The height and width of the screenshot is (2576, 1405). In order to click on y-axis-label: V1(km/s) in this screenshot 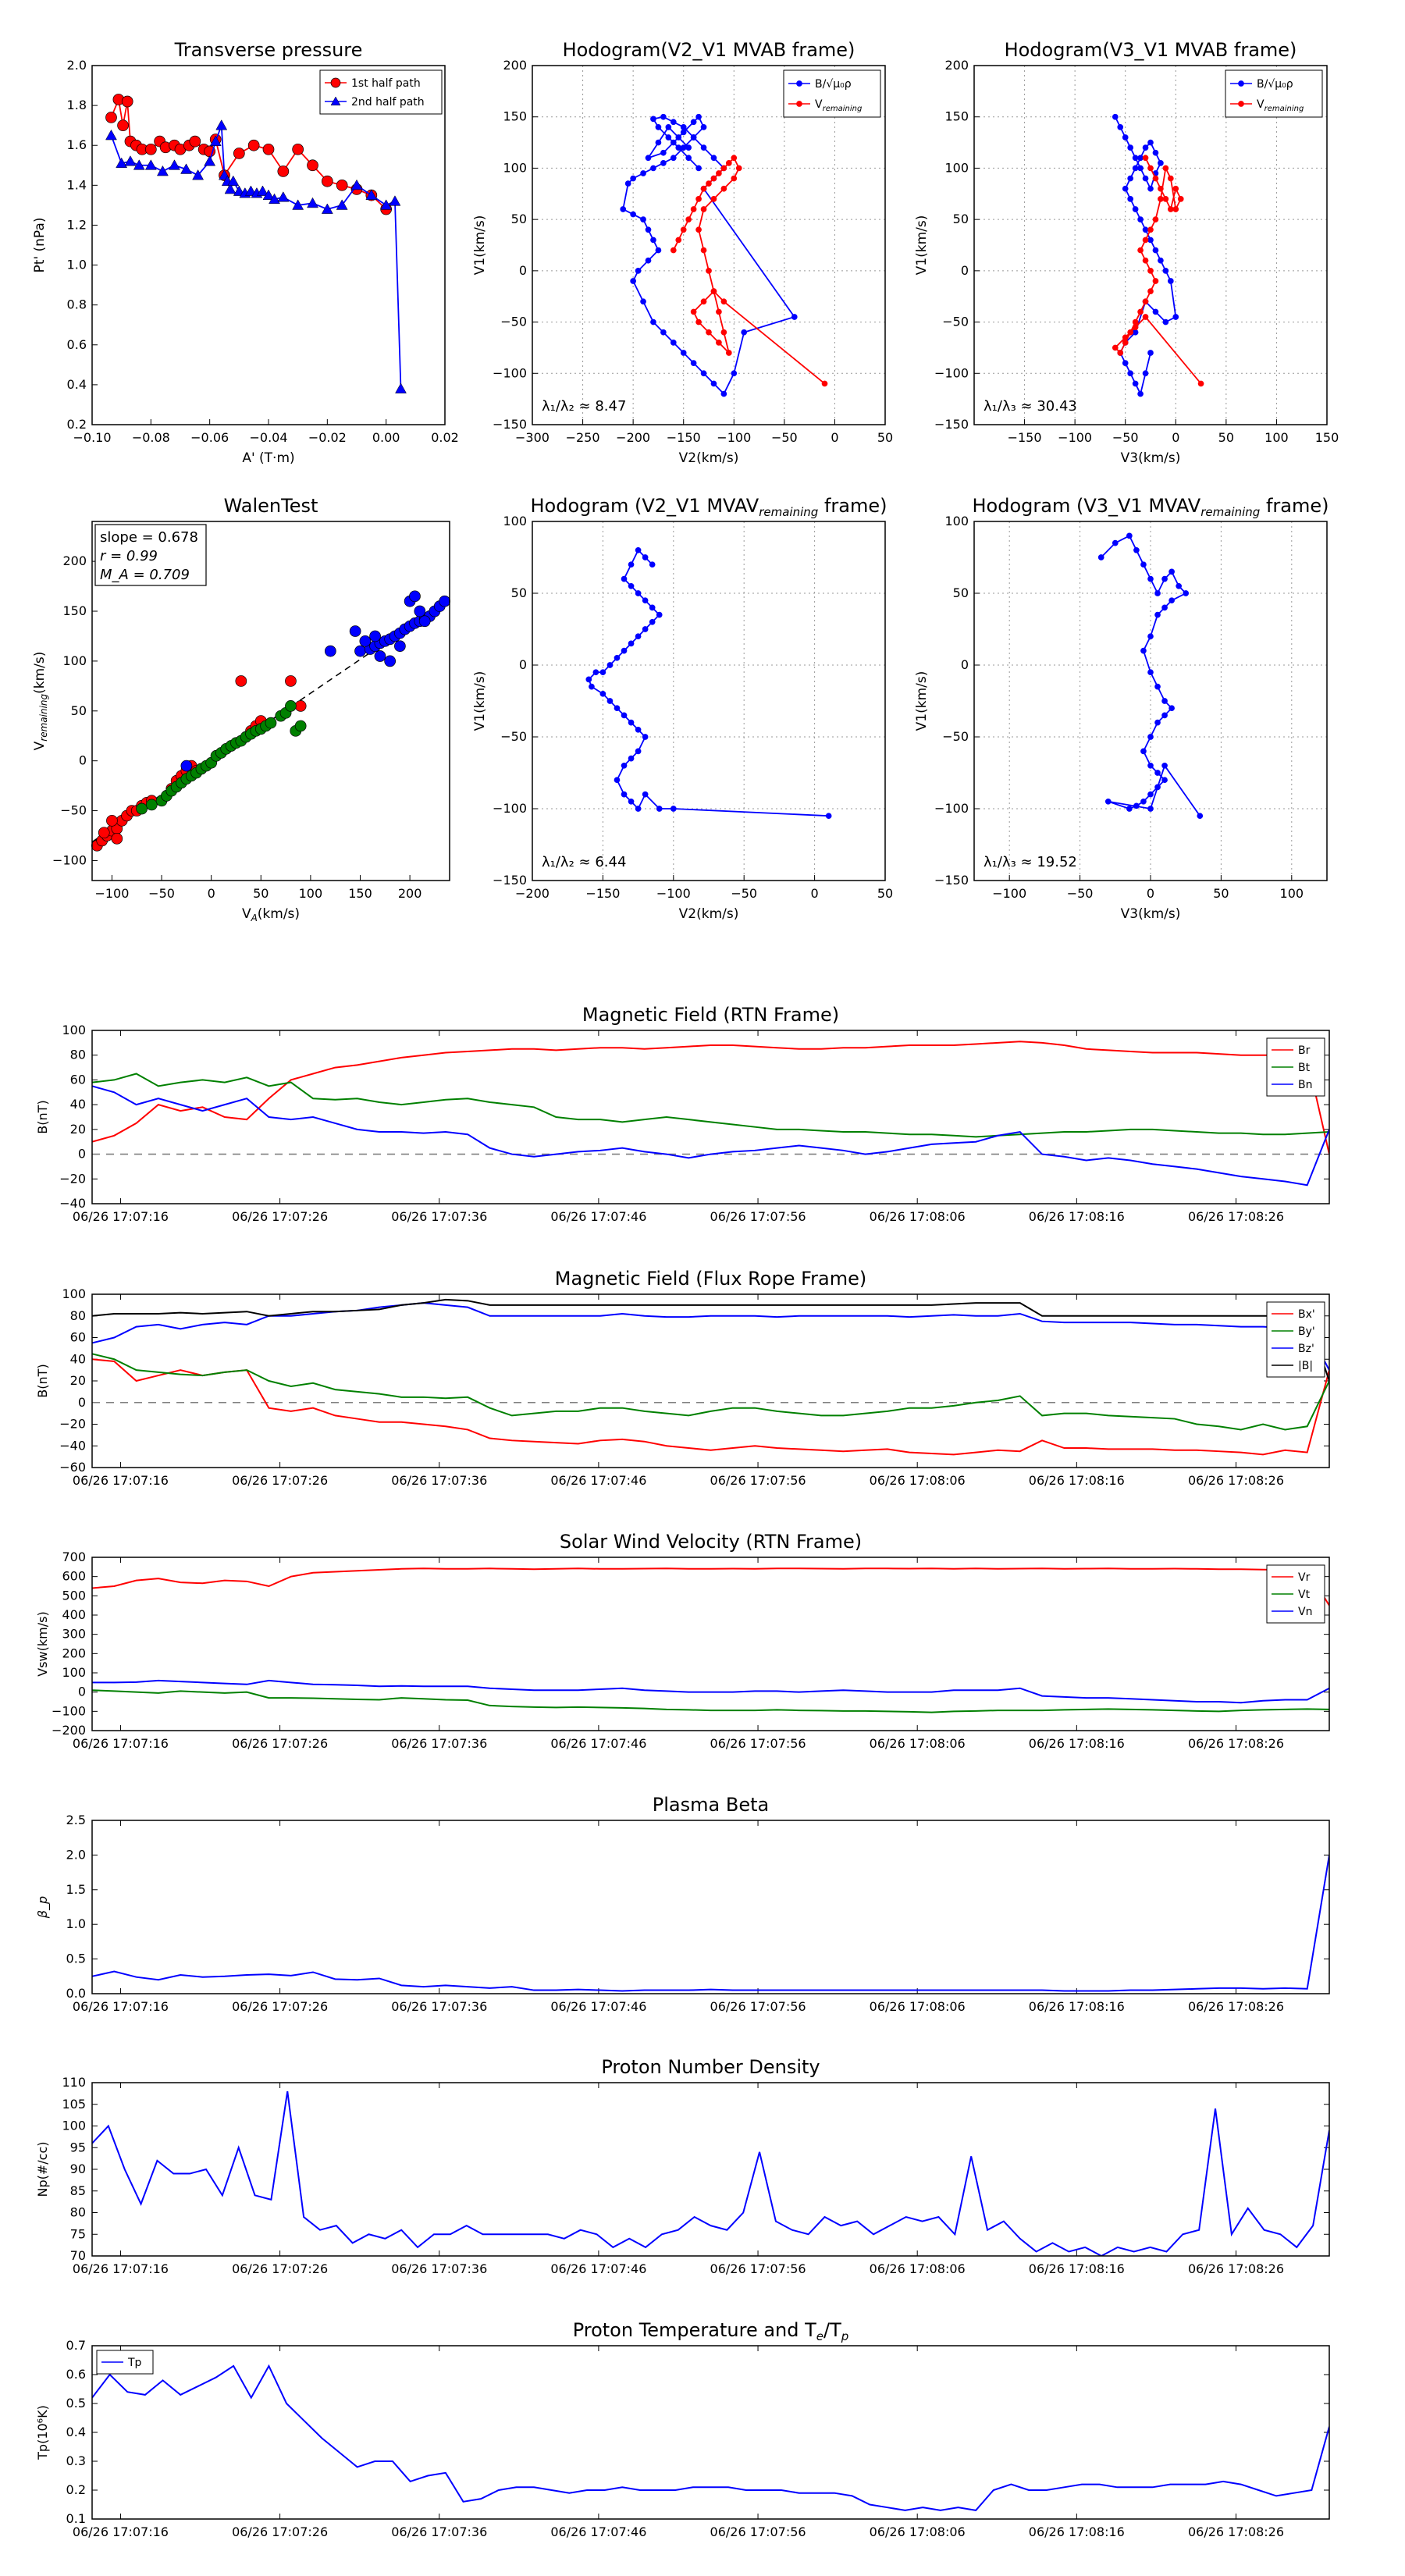, I will do `click(480, 701)`.